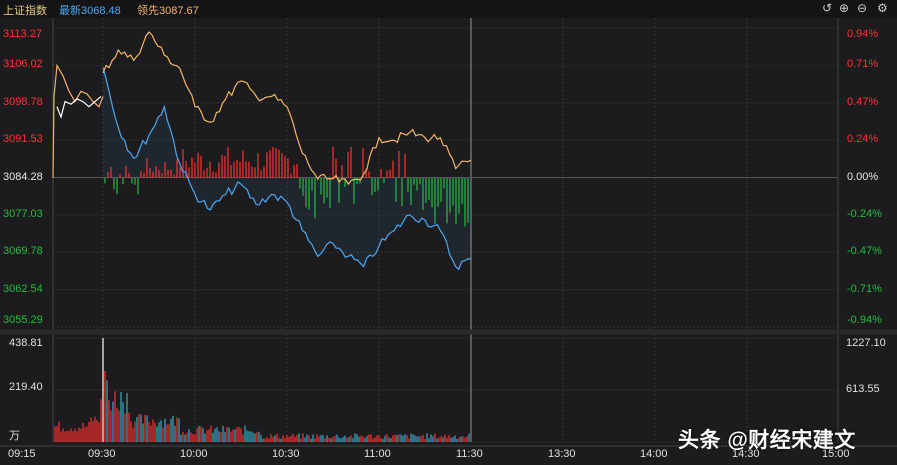 The width and height of the screenshot is (897, 465). I want to click on watermark: 头条 @财经宋建文, so click(767, 440).